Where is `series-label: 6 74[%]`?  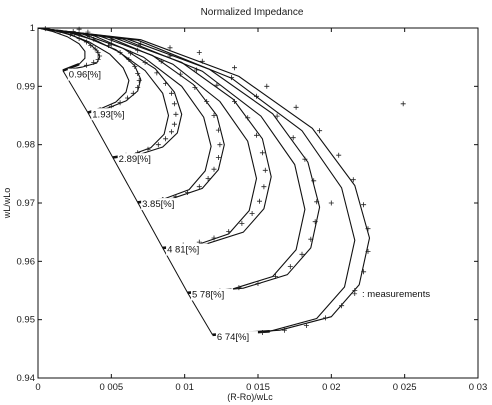
series-label: 6 74[%] is located at coordinates (233, 337).